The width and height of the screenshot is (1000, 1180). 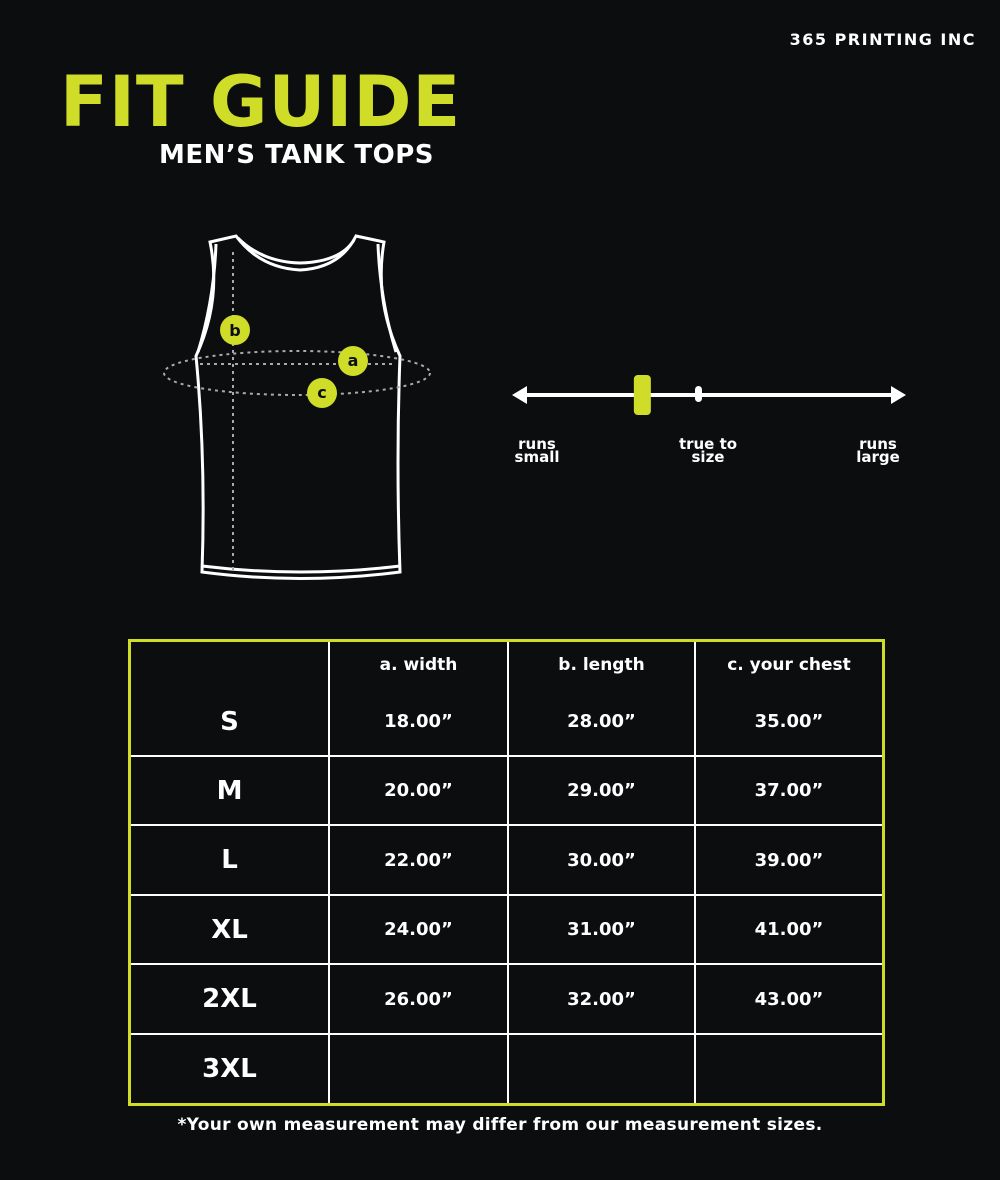 I want to click on marker-a-label: a, so click(x=353, y=360).